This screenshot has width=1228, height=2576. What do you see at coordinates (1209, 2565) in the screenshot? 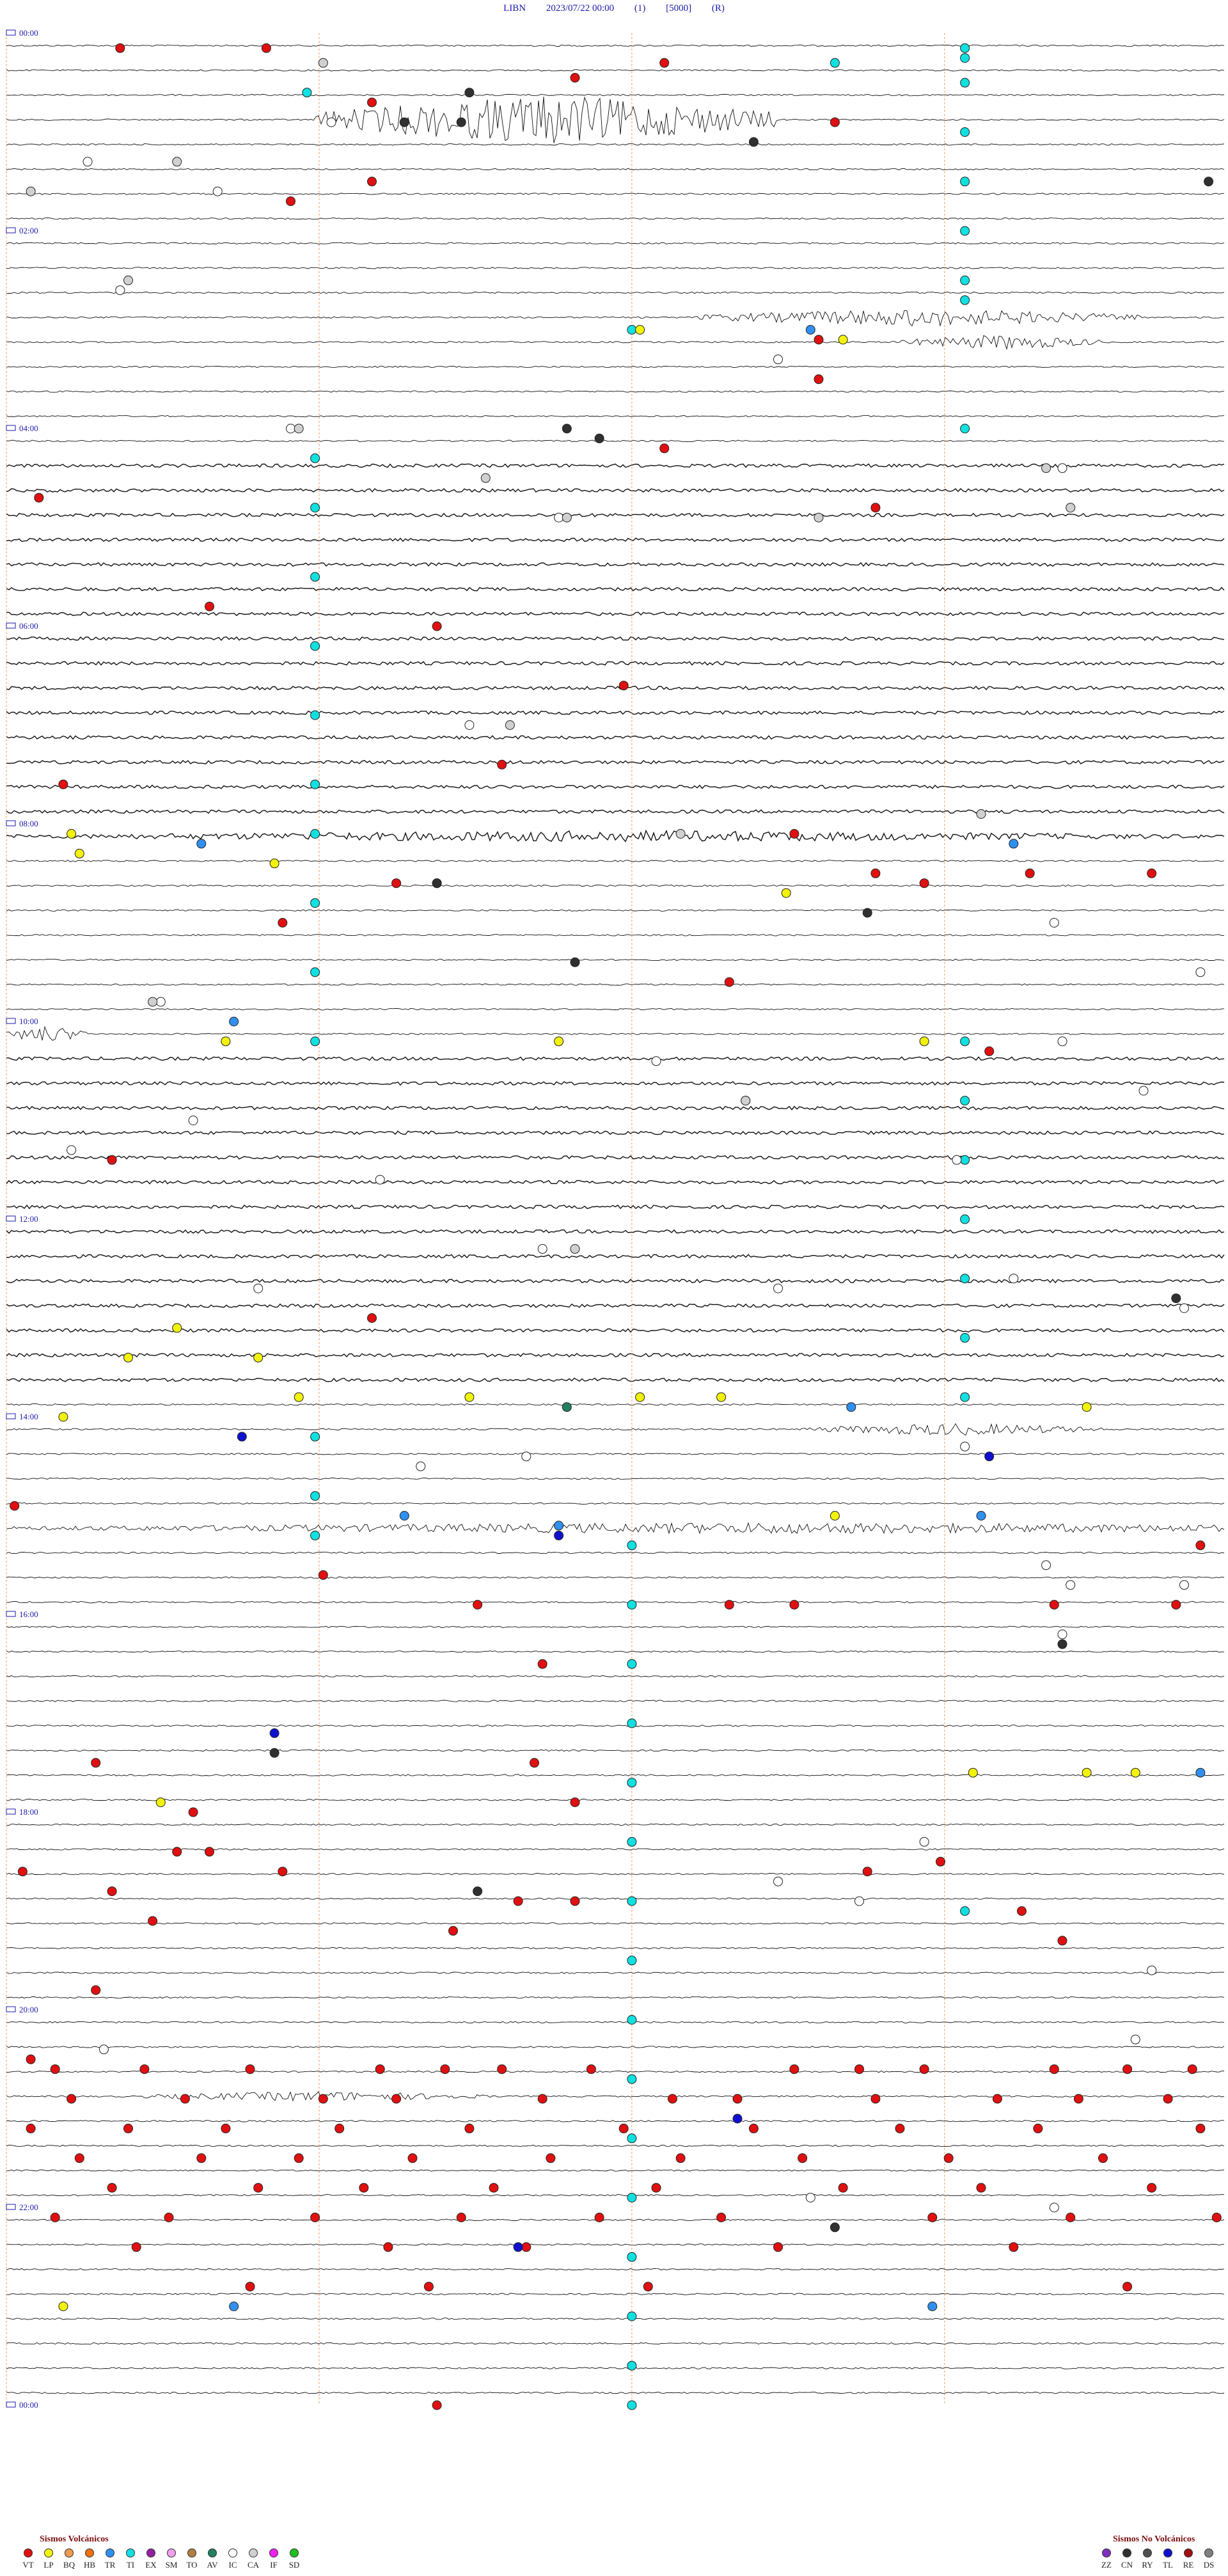
I see `legend-code-ds: DS` at bounding box center [1209, 2565].